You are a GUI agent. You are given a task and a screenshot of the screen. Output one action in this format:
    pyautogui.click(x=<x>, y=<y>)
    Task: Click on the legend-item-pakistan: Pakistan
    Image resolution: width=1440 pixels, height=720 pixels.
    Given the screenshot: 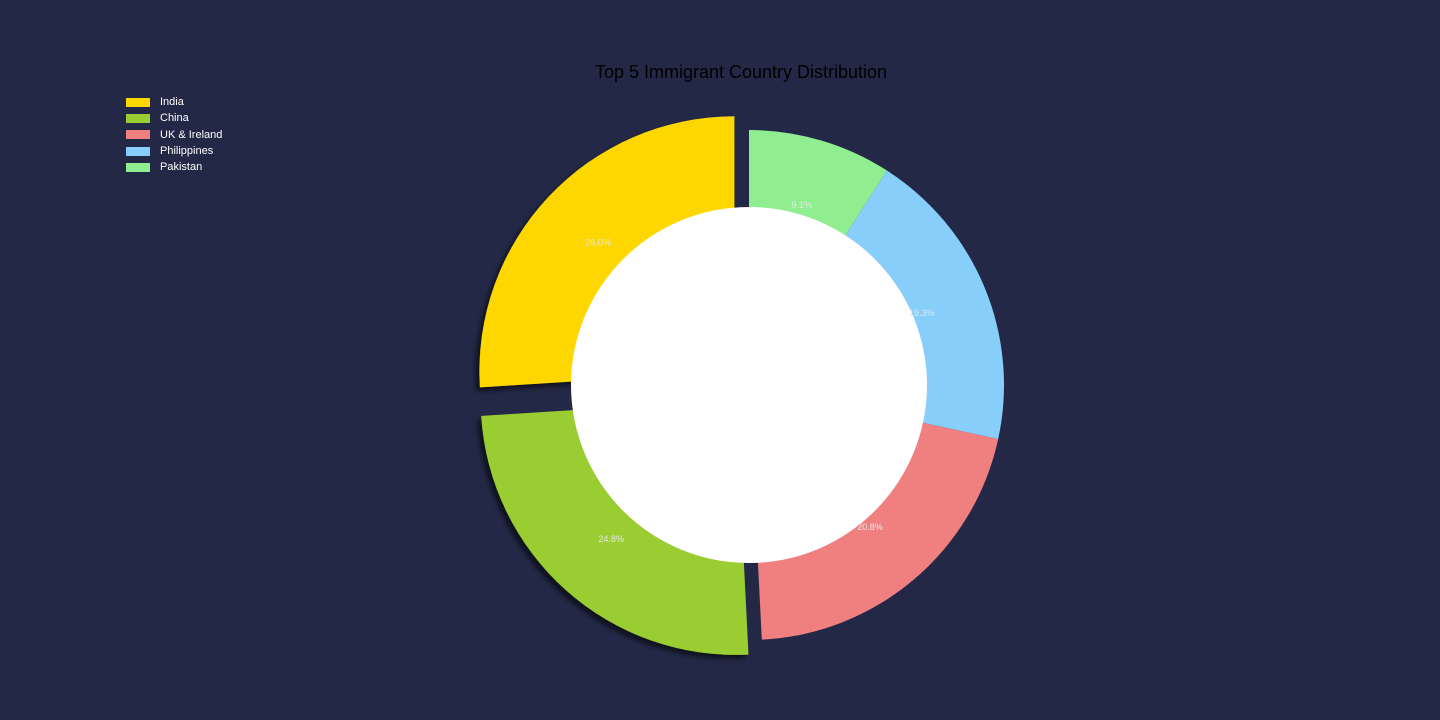 What is the action you would take?
    pyautogui.click(x=174, y=167)
    